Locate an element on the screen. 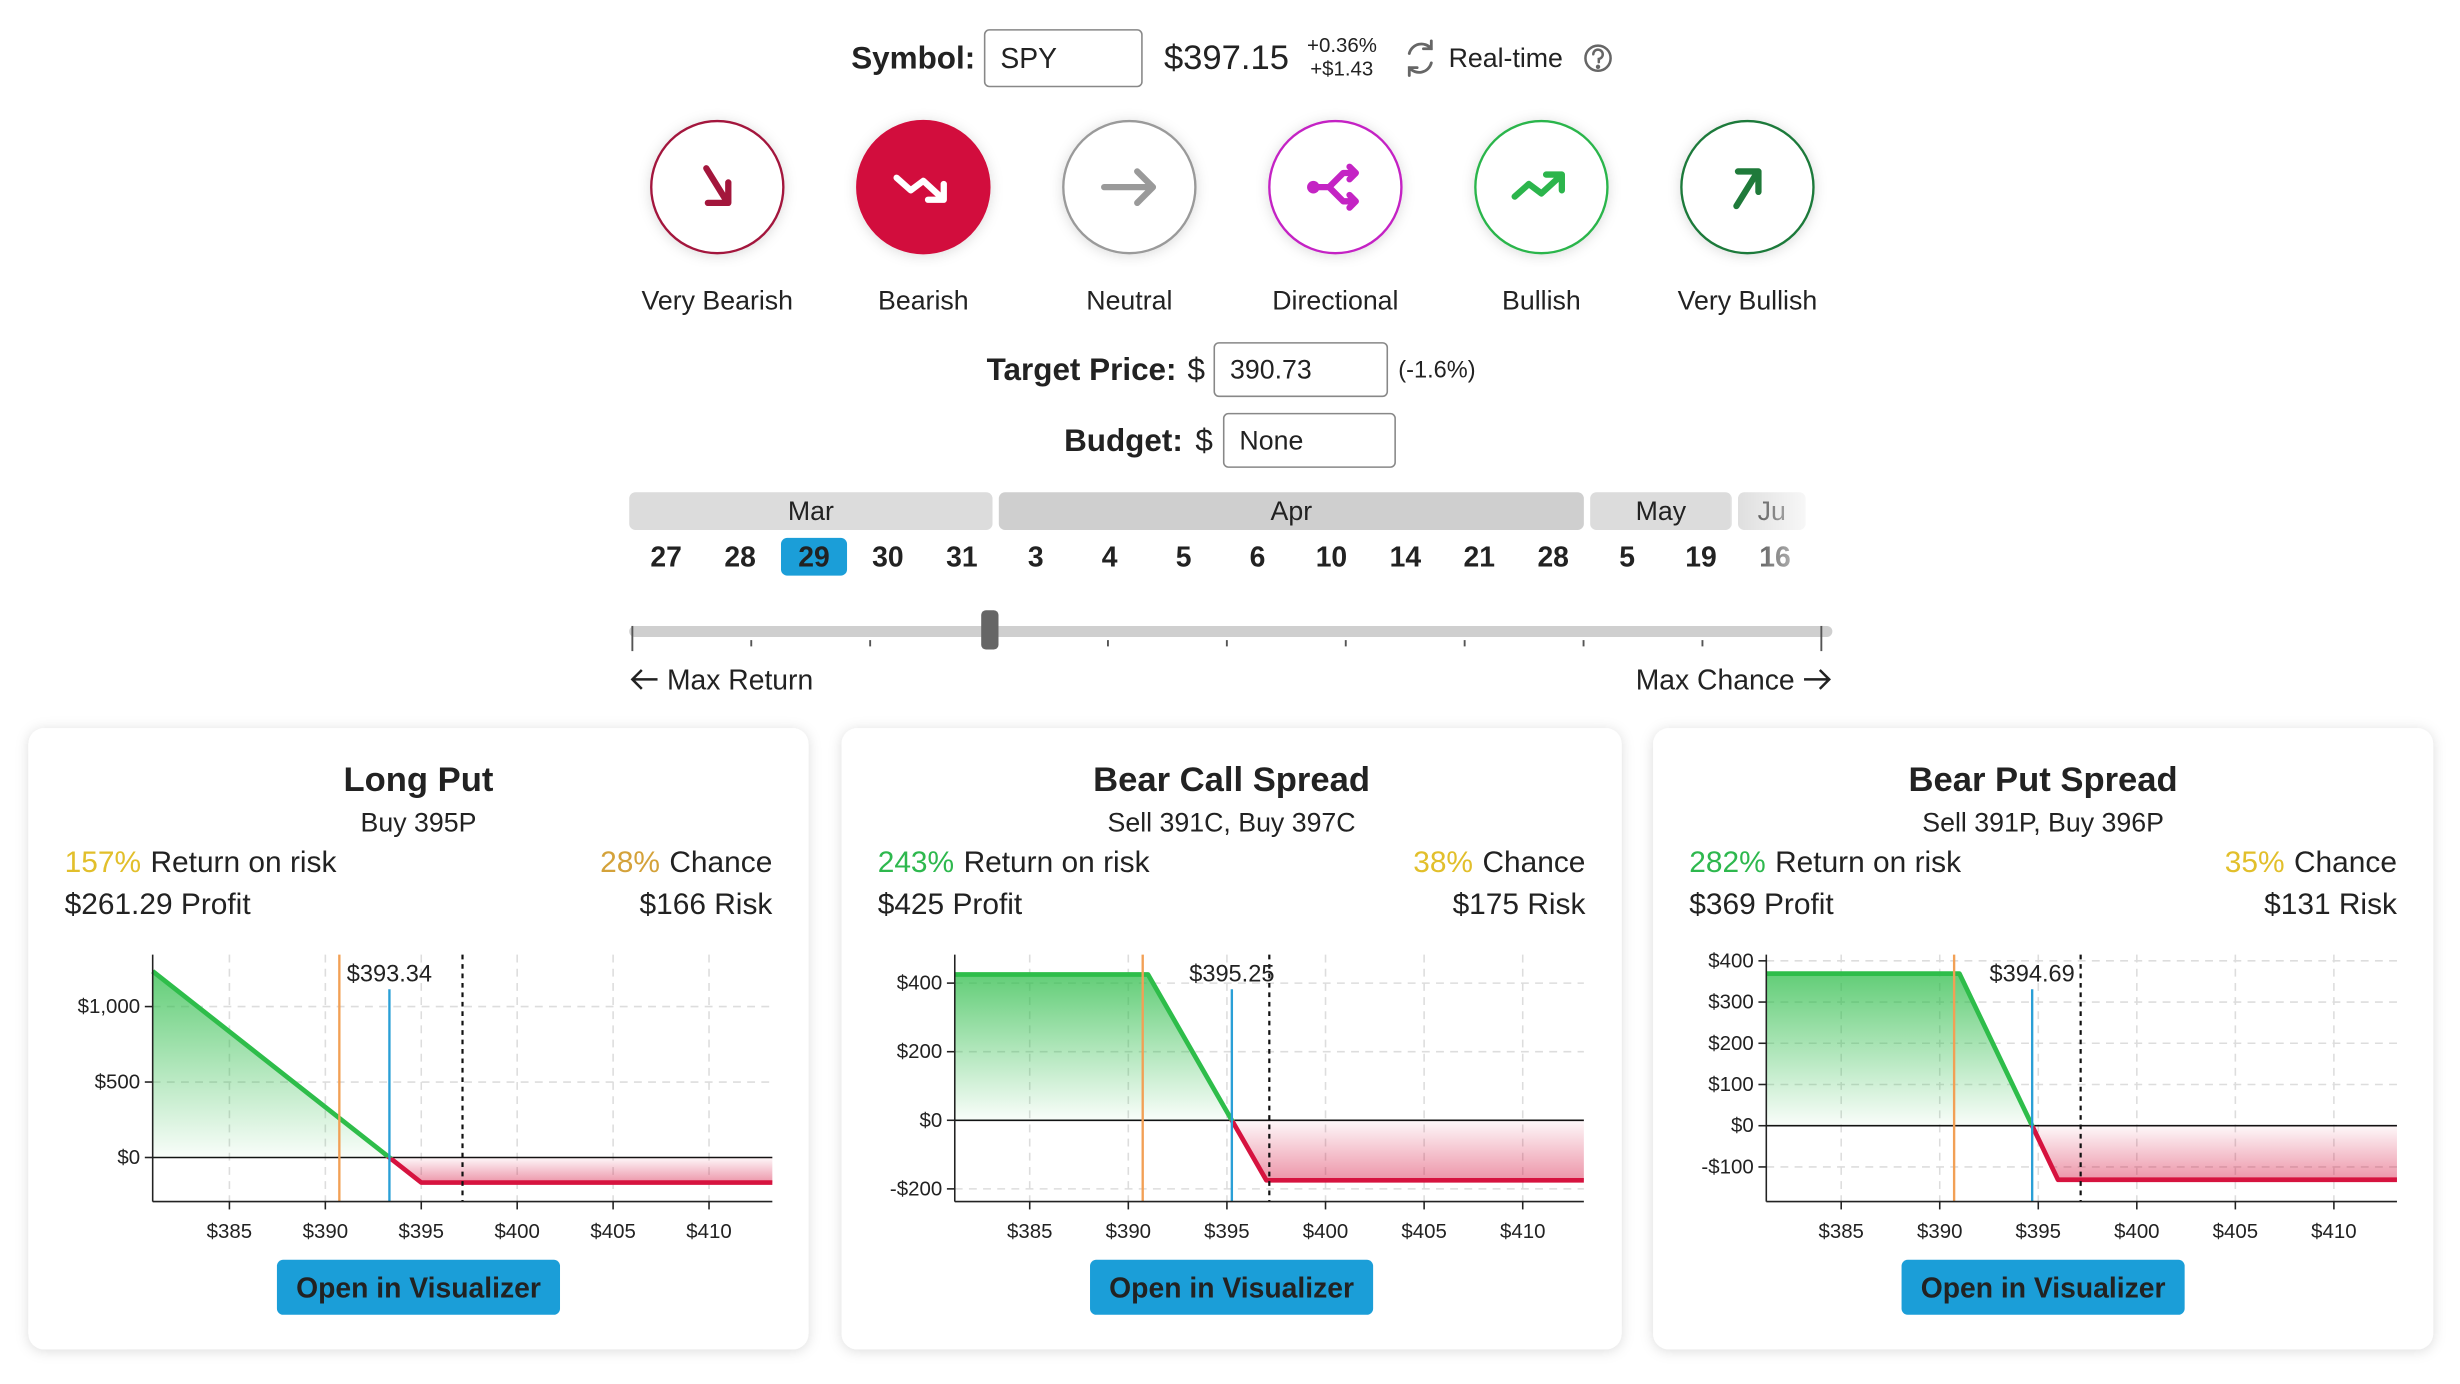 The height and width of the screenshot is (1384, 2460). day-label: 10 is located at coordinates (1331, 557).